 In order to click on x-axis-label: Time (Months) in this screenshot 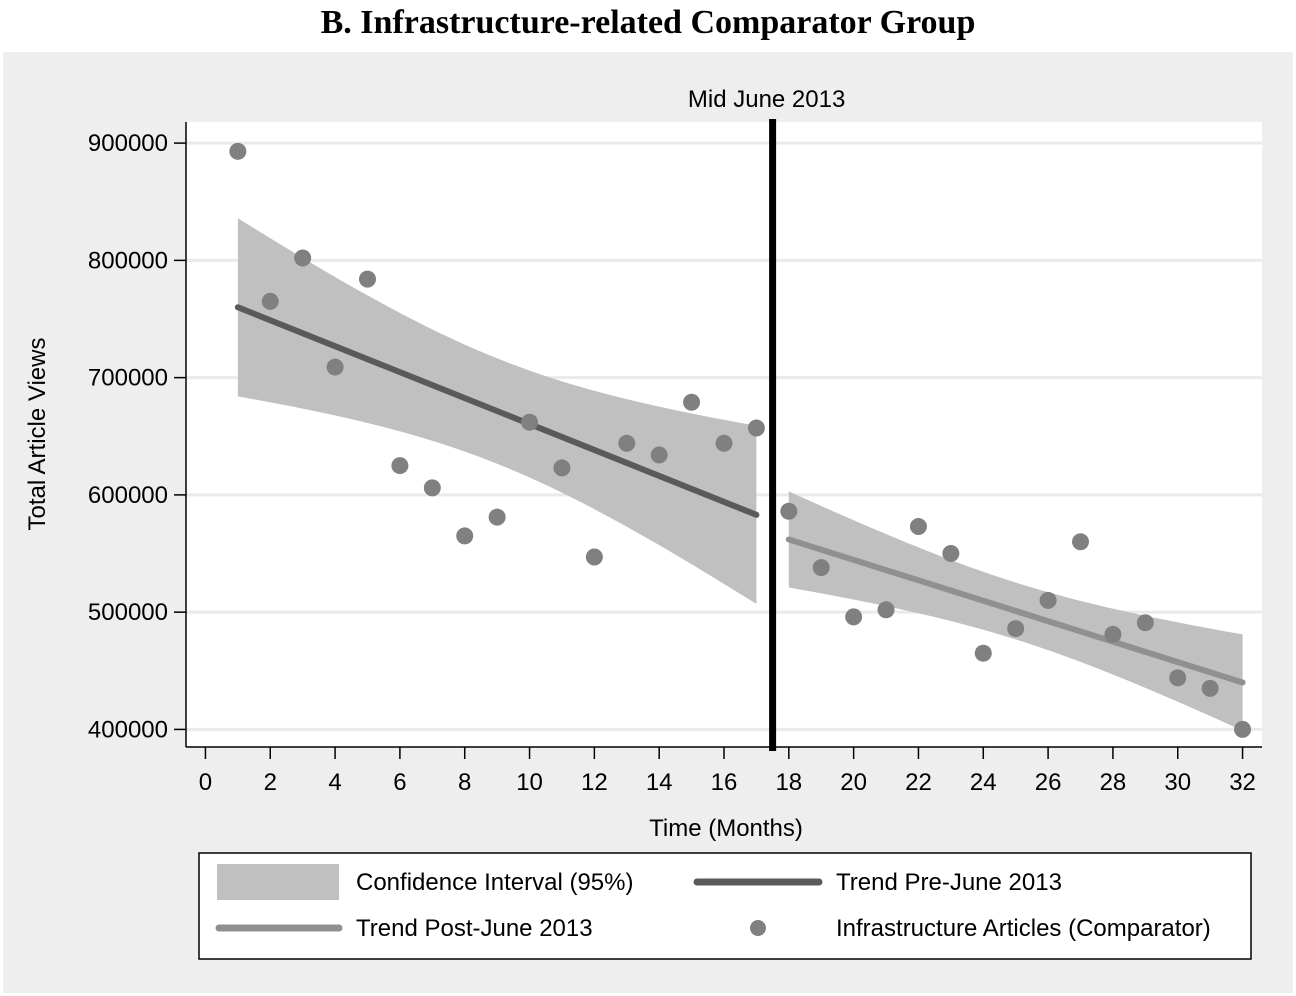, I will do `click(726, 828)`.